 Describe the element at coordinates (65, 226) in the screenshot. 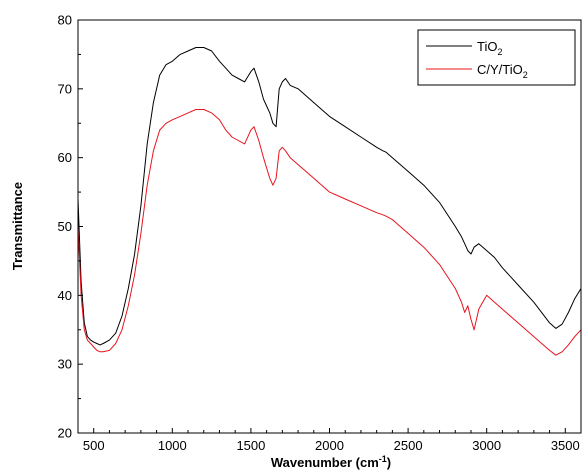

I see `y-tick-label: 50` at that location.